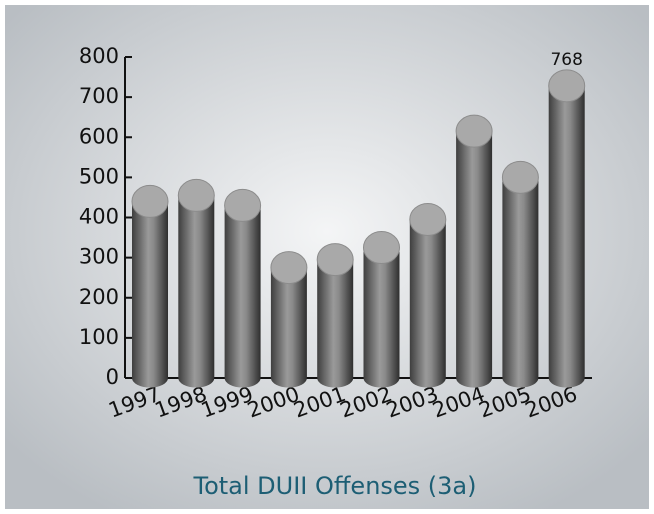 The image size is (654, 514). What do you see at coordinates (334, 486) in the screenshot?
I see `chart-title: Total DUII Offenses (3a)` at bounding box center [334, 486].